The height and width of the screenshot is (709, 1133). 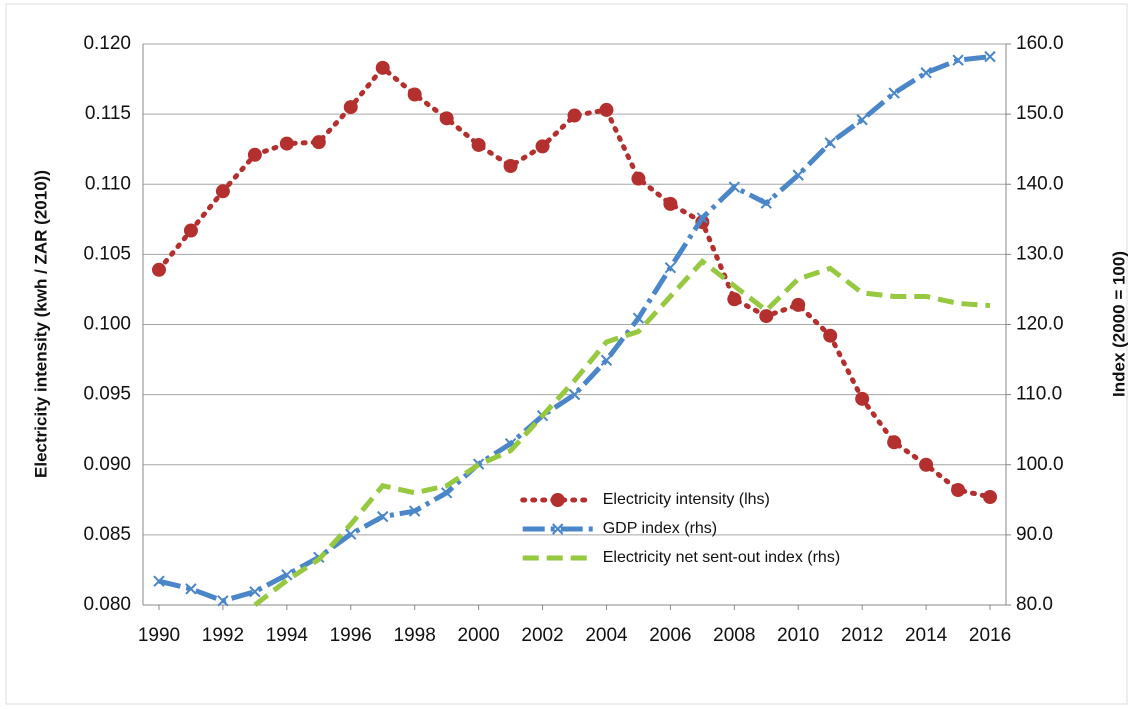 I want to click on x-tick-label: 2012, so click(x=862, y=635).